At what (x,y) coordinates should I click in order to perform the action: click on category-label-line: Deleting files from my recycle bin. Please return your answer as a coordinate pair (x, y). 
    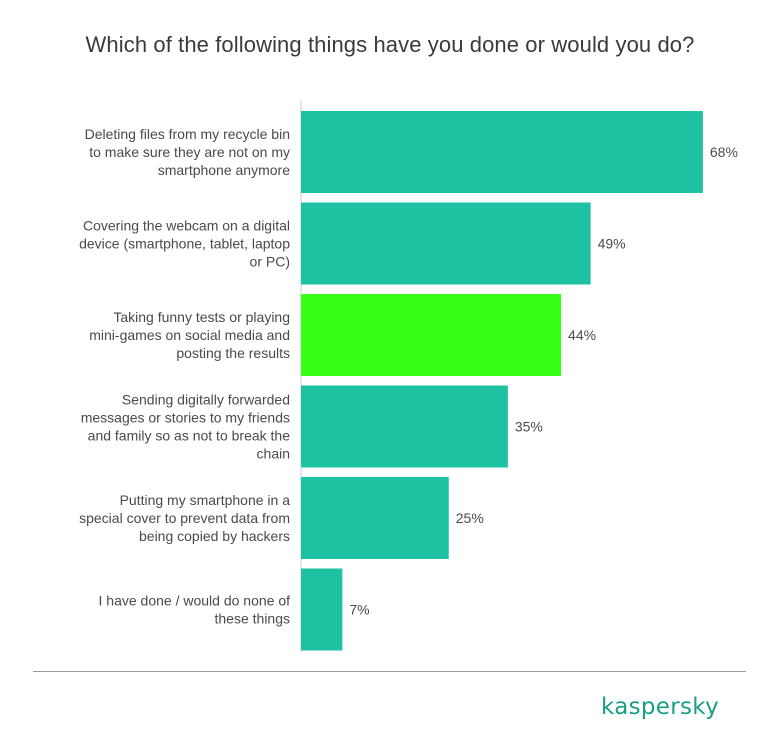
    Looking at the image, I should click on (187, 134).